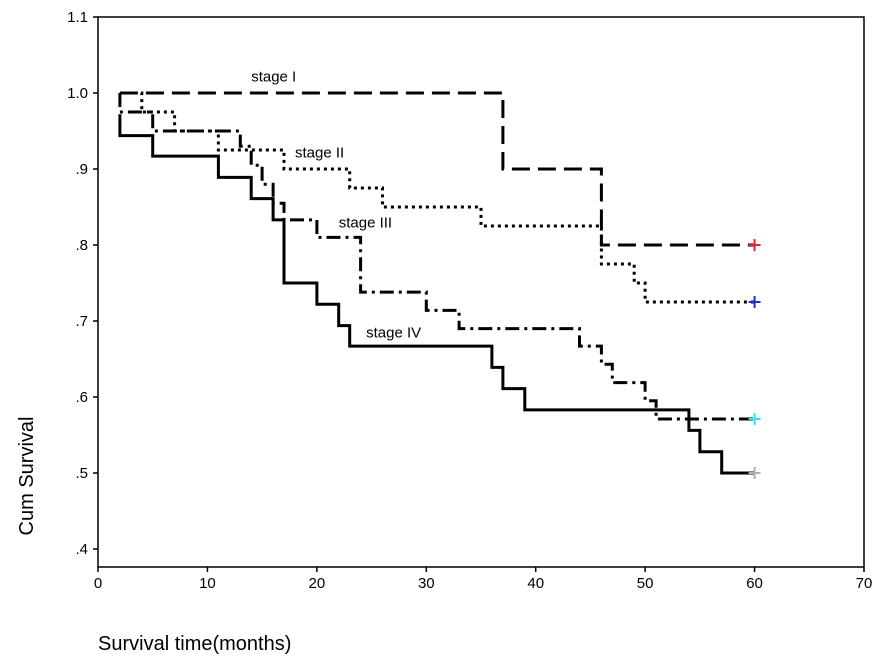 The height and width of the screenshot is (659, 880). What do you see at coordinates (317, 583) in the screenshot?
I see `x-tick-label: 20` at bounding box center [317, 583].